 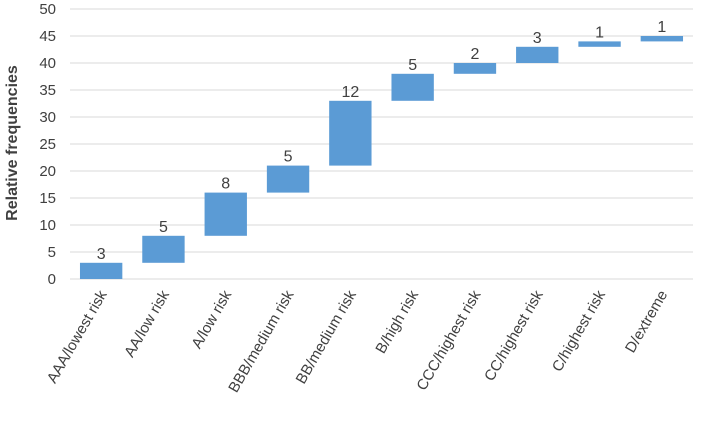 I want to click on x-category-label: C/highest risk, so click(x=579, y=331).